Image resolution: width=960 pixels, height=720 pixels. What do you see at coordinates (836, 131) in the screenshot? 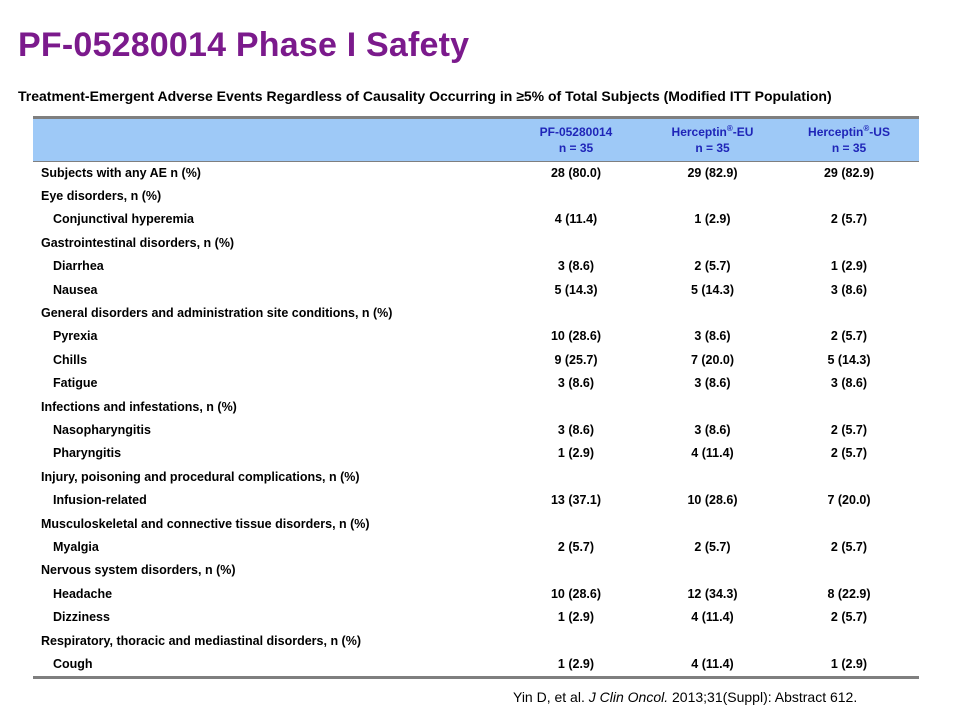
I see `header-name: Herceptin` at bounding box center [836, 131].